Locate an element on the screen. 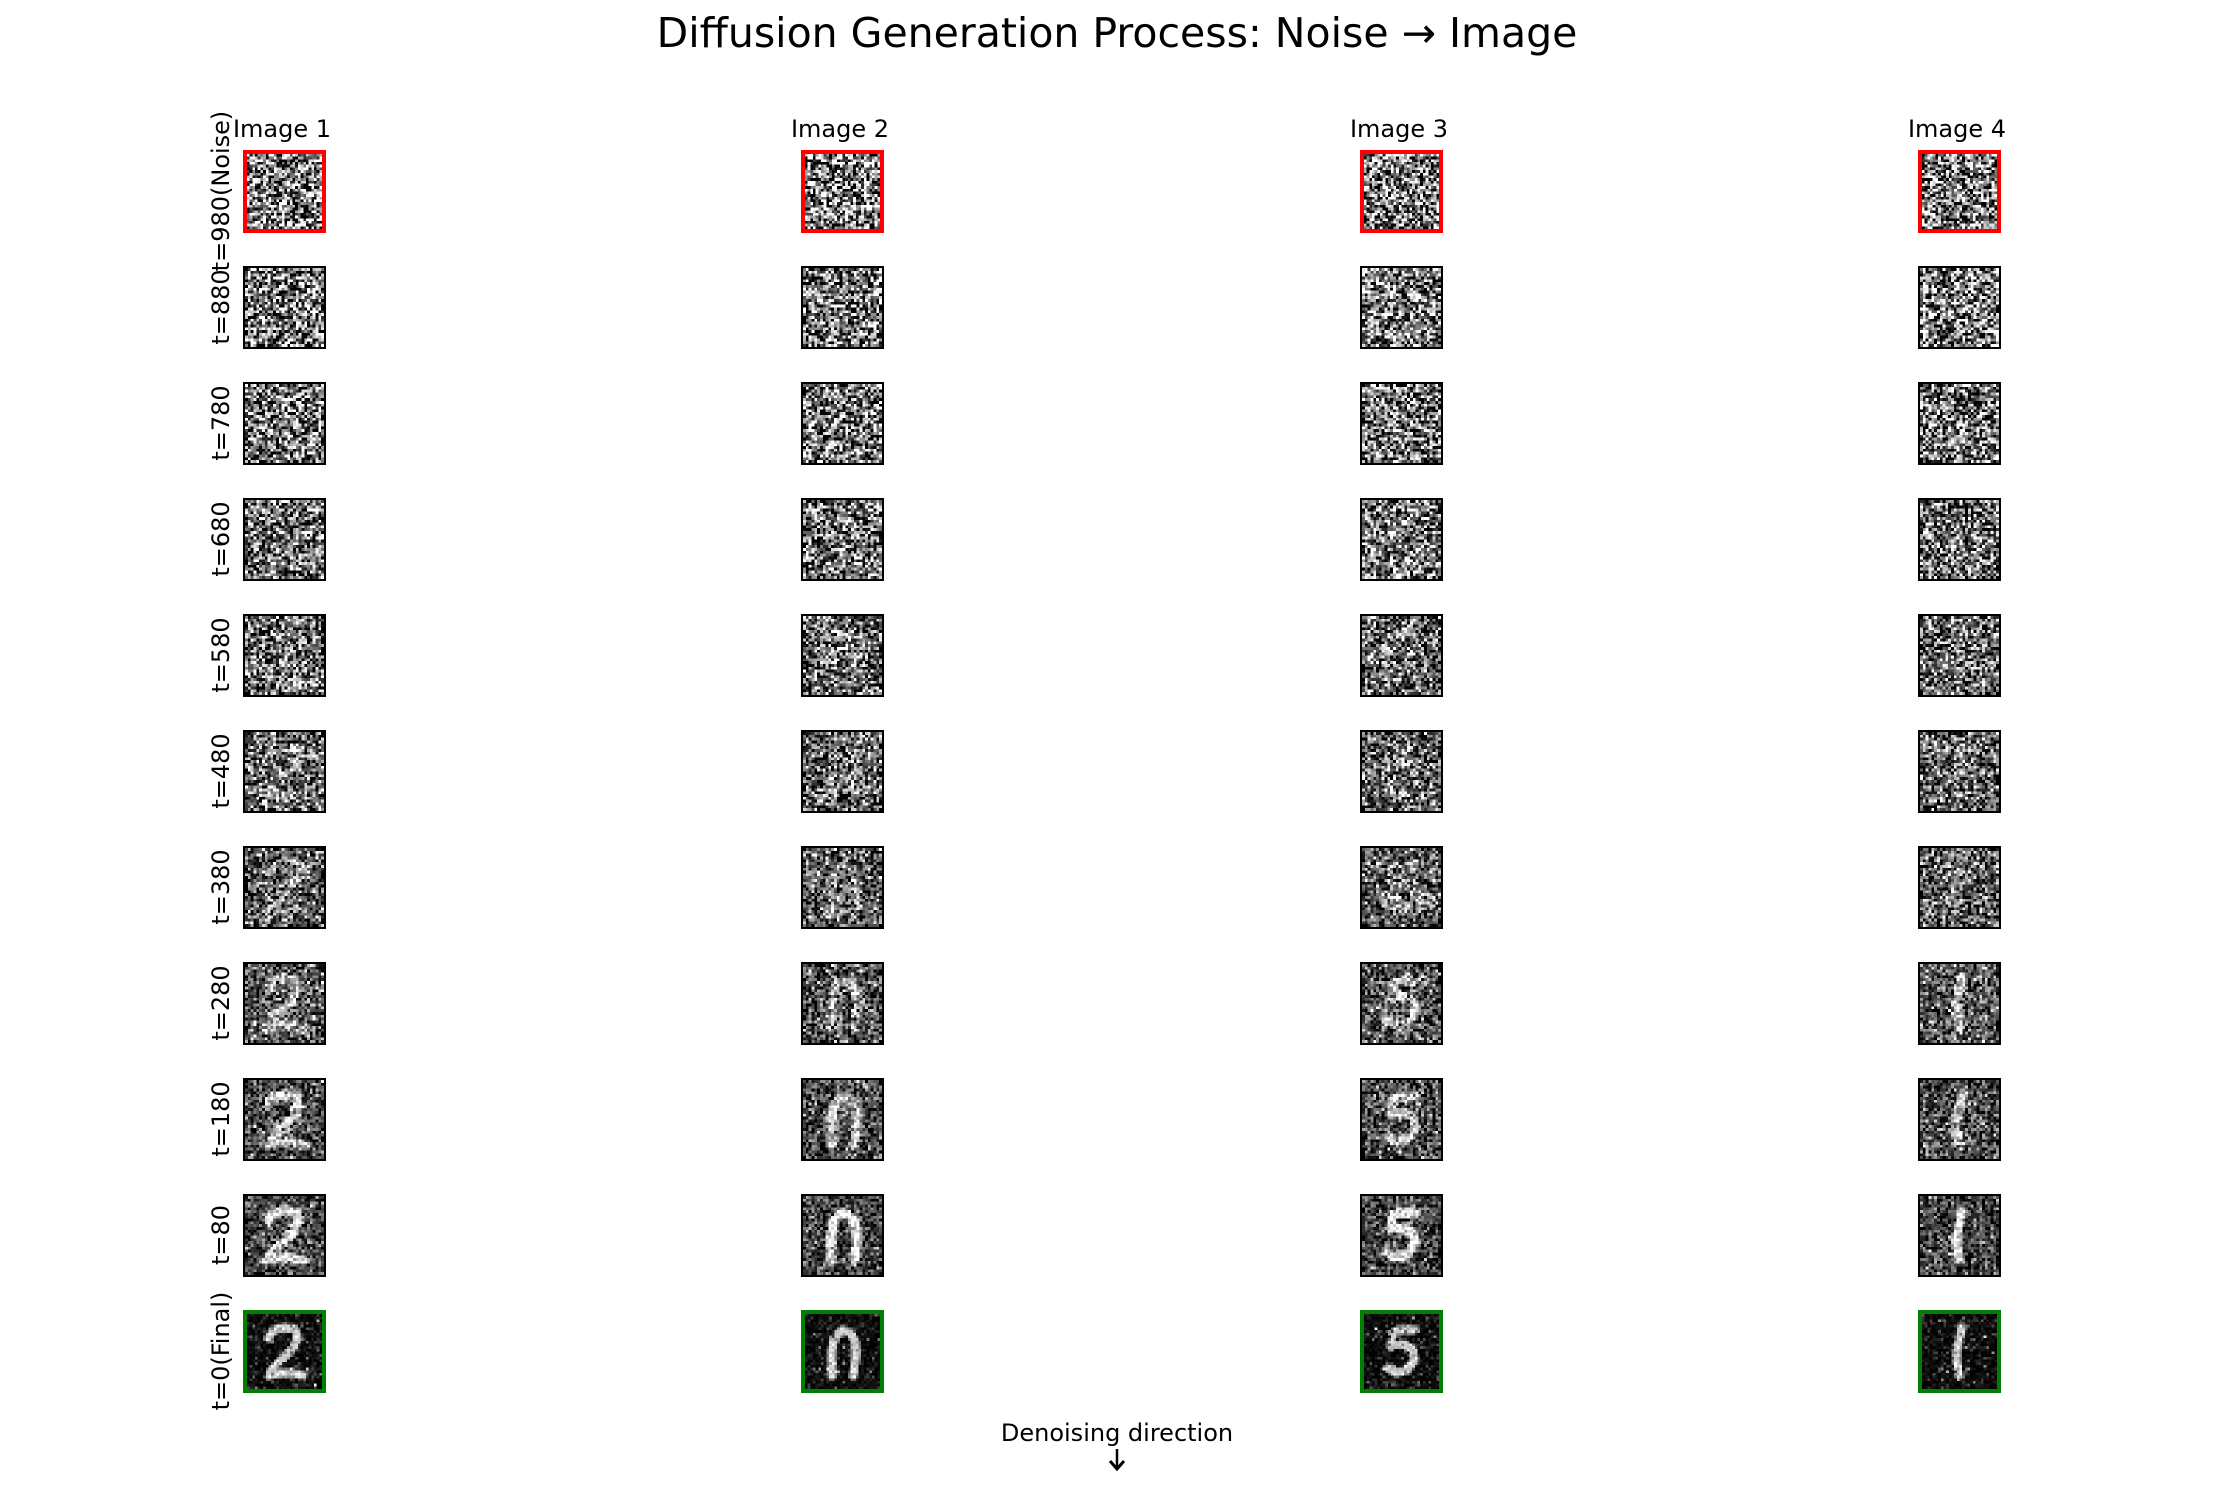  row-label-t0: t=0(Final) is located at coordinates (221, 1351).